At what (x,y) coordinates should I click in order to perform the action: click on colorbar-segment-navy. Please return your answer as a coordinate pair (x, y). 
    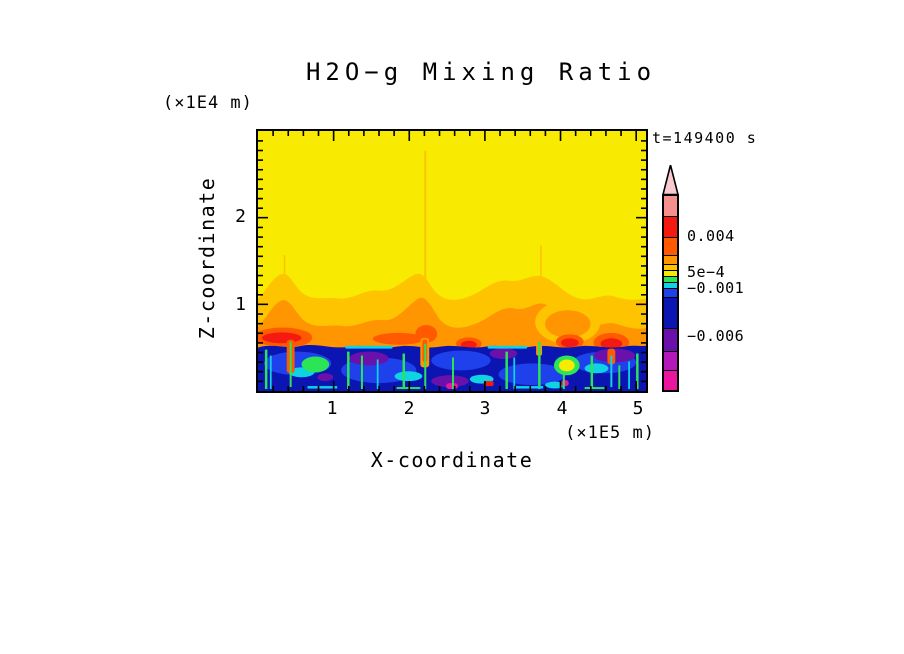
    Looking at the image, I should click on (670, 312).